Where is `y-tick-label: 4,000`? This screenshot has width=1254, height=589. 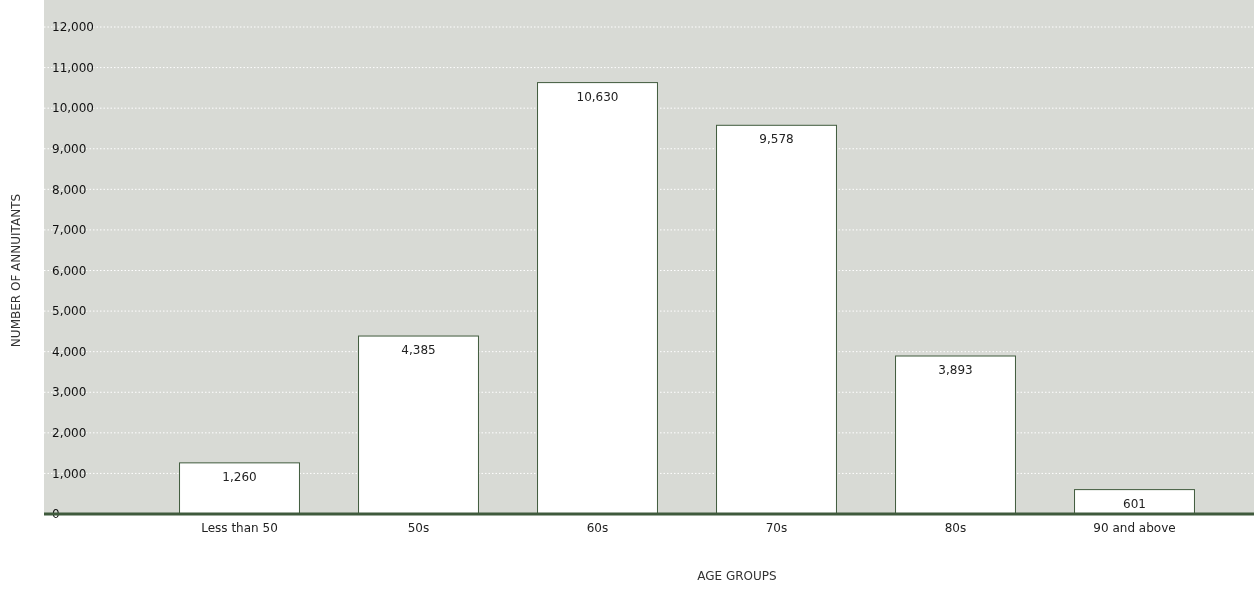
y-tick-label: 4,000 is located at coordinates (69, 351).